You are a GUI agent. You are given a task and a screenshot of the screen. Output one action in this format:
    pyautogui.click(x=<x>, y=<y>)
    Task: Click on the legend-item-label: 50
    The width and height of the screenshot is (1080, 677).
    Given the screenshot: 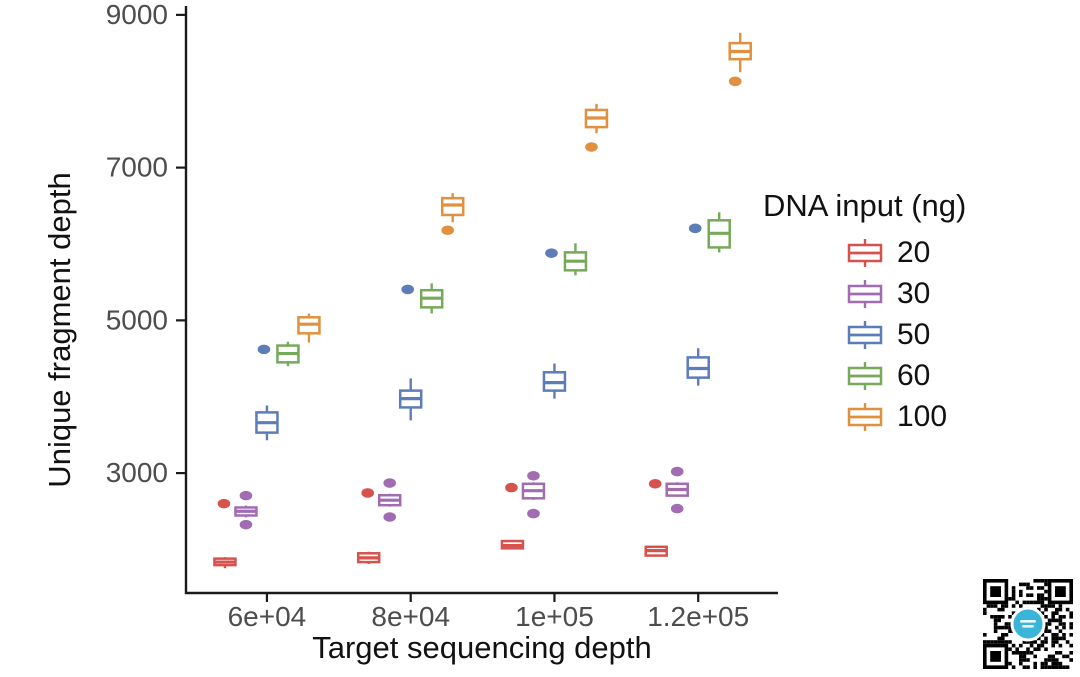 What is the action you would take?
    pyautogui.click(x=914, y=334)
    